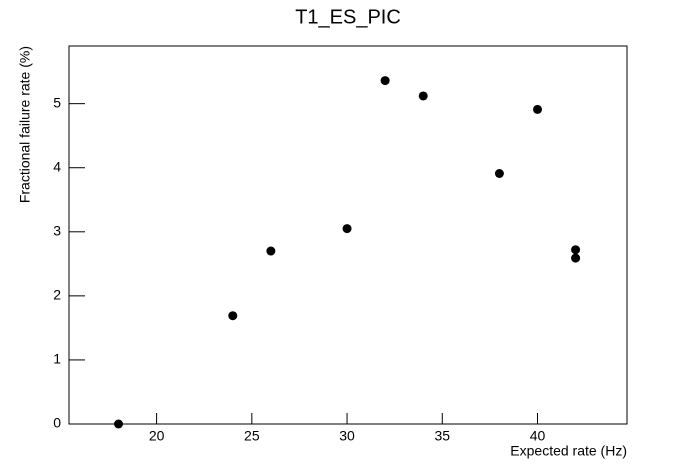 The image size is (696, 472). I want to click on y-axis-label: Fractional failure rate (%), so click(25, 124).